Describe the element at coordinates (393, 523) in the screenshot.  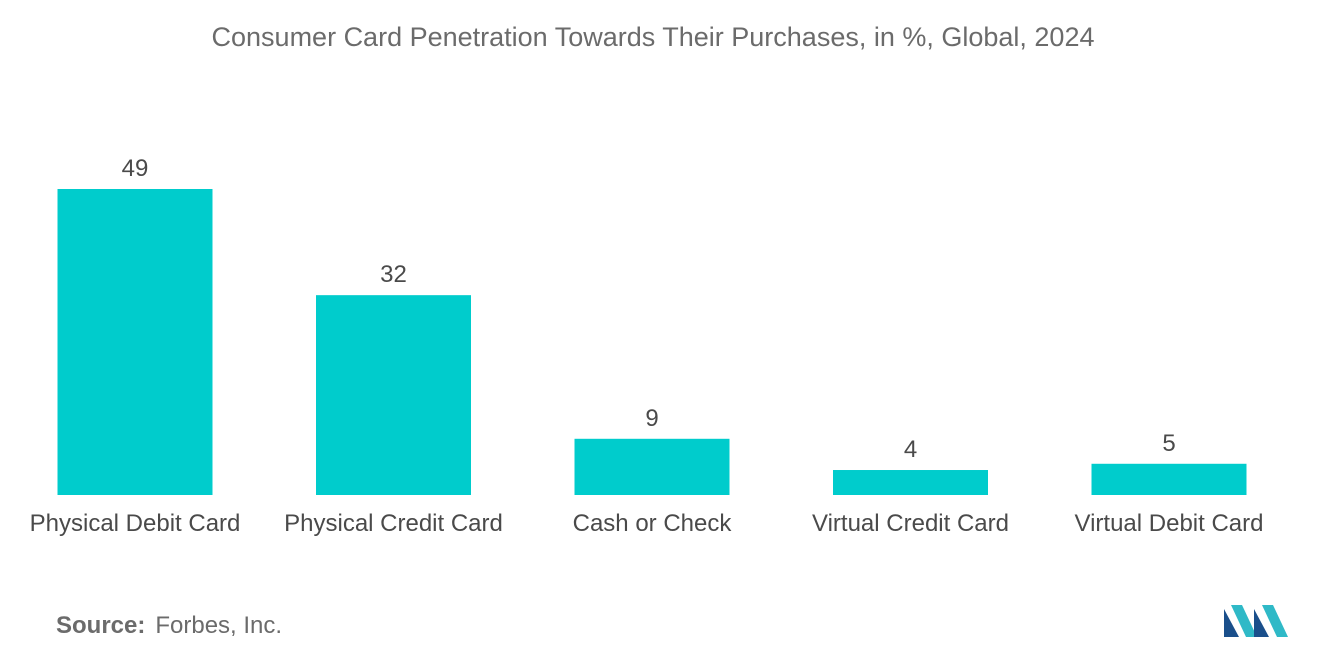
I see `category-label-physical-credit-card: Physical Credit Card` at that location.